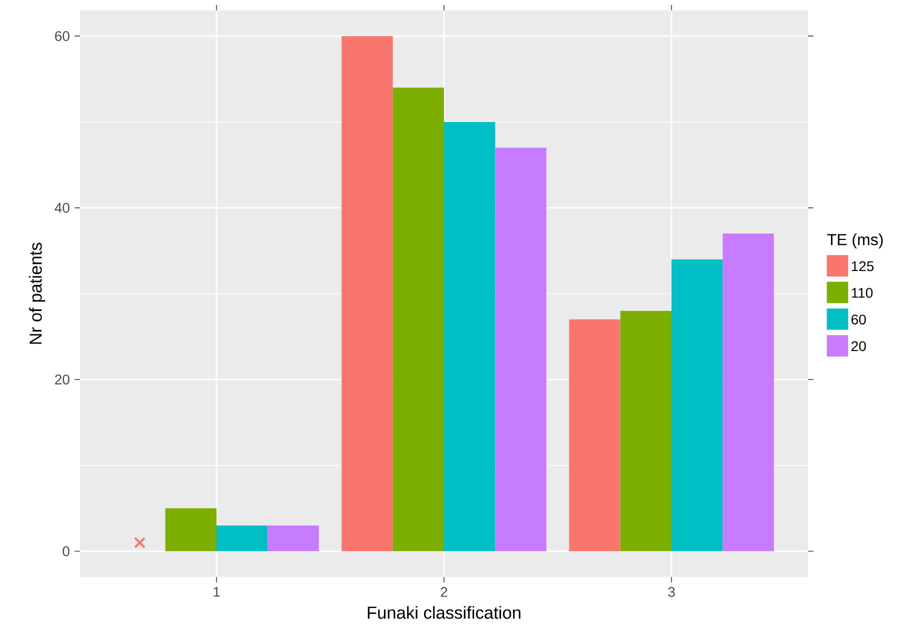 The height and width of the screenshot is (627, 921). I want to click on y-tick-label: 40, so click(62, 207).